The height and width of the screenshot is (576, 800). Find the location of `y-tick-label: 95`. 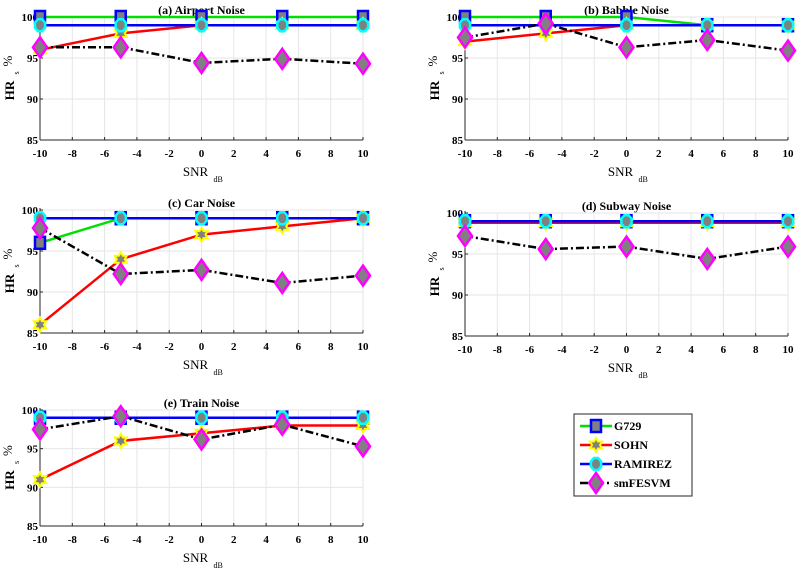

y-tick-label: 95 is located at coordinates (33, 59).